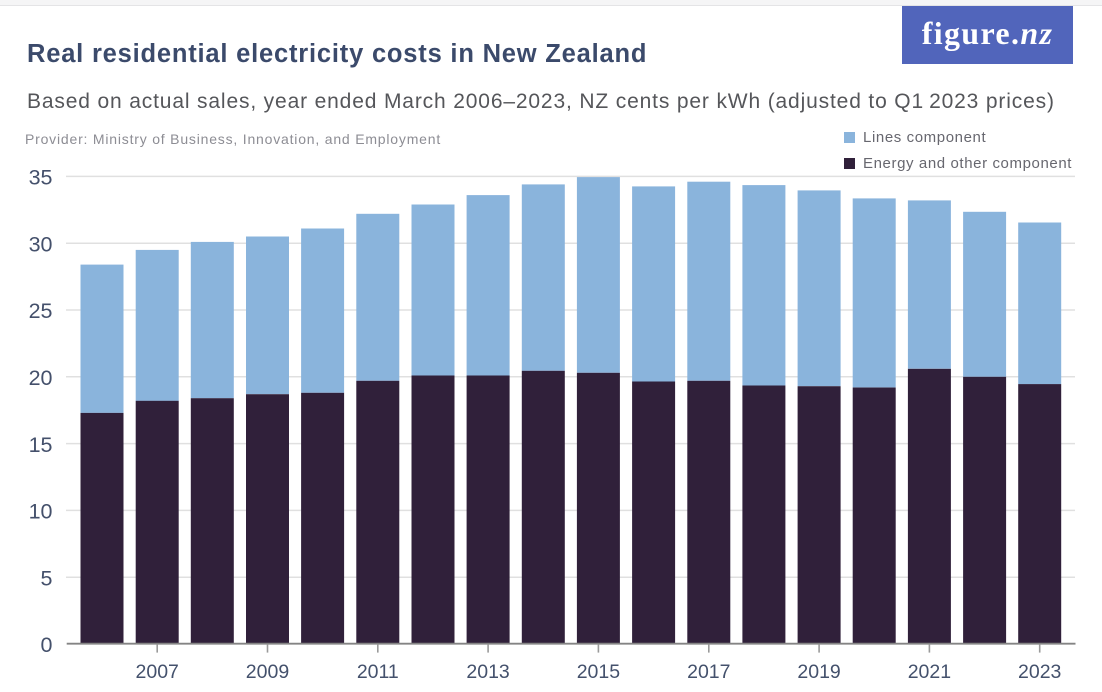 Image resolution: width=1102 pixels, height=692 pixels. Describe the element at coordinates (929, 672) in the screenshot. I see `svg-text: 2021` at that location.